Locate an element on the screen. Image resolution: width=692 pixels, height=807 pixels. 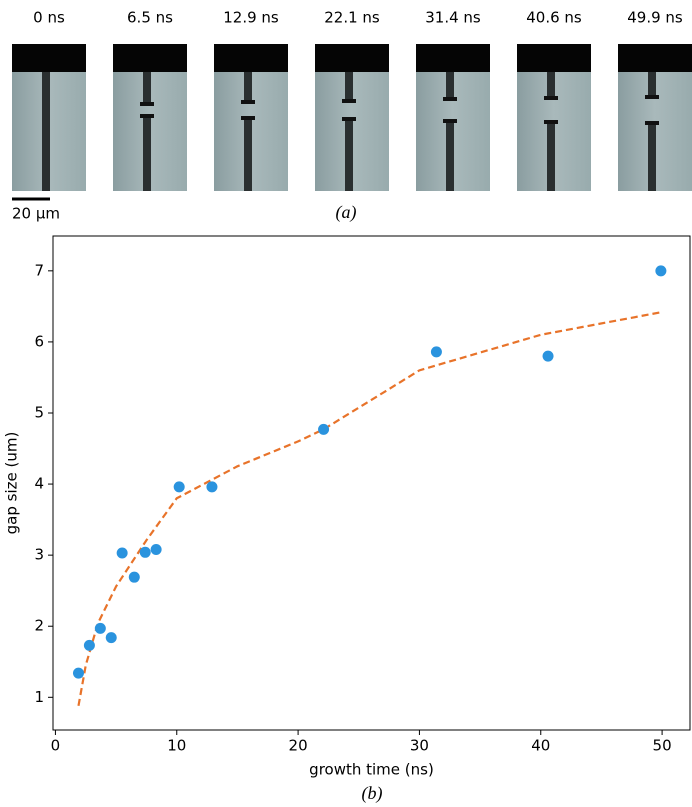
frame-label: 40.6 ns is located at coordinates (554, 18).